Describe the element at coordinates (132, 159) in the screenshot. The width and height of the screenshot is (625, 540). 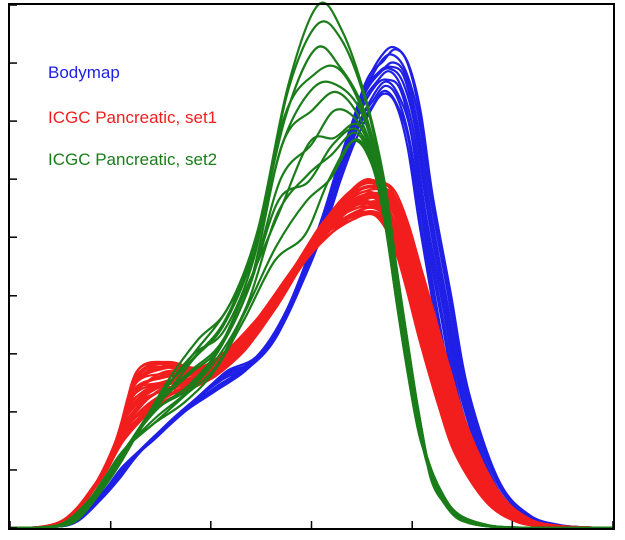
I see `legend-entry-icgc-set2: ICGC Pancreatic, set2` at that location.